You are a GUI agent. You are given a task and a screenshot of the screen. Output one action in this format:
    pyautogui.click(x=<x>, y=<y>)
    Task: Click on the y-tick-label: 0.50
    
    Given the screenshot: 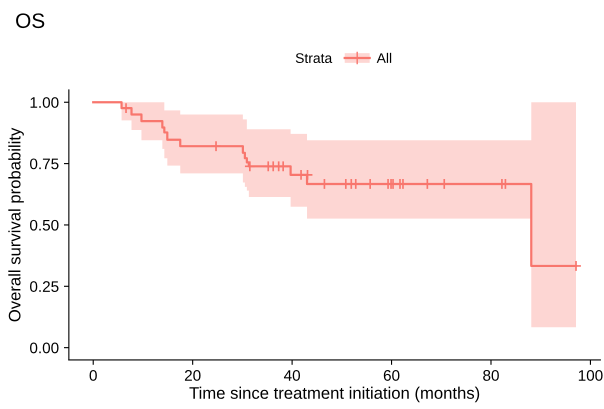 What is the action you would take?
    pyautogui.click(x=44, y=225)
    